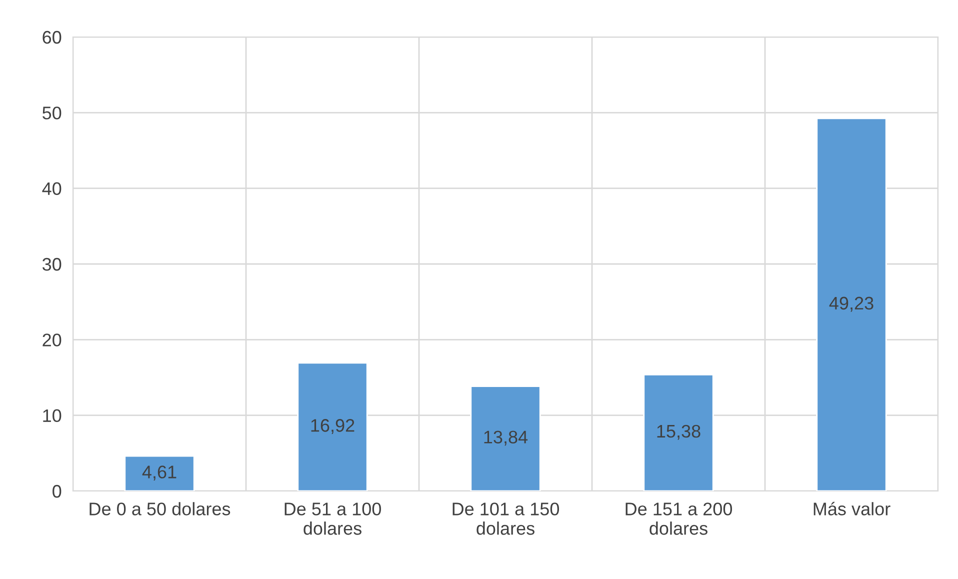 The width and height of the screenshot is (958, 579). I want to click on y-tick-label: 50, so click(52, 113).